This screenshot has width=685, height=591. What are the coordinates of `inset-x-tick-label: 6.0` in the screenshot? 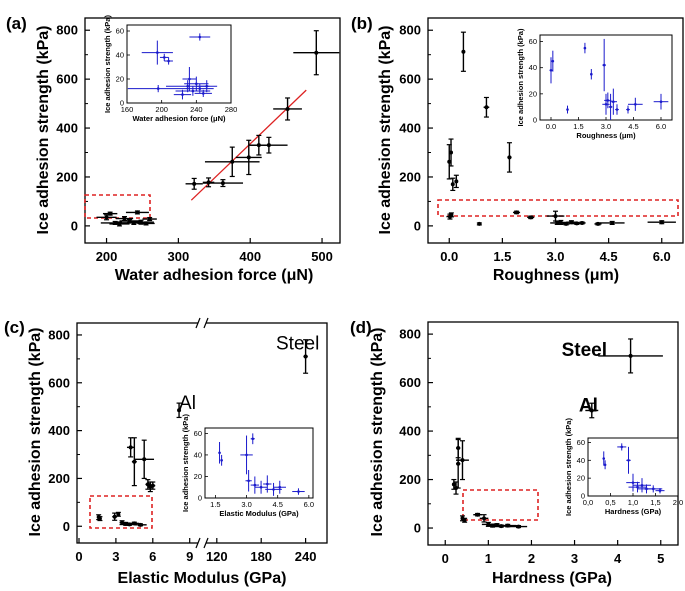 It's located at (309, 504).